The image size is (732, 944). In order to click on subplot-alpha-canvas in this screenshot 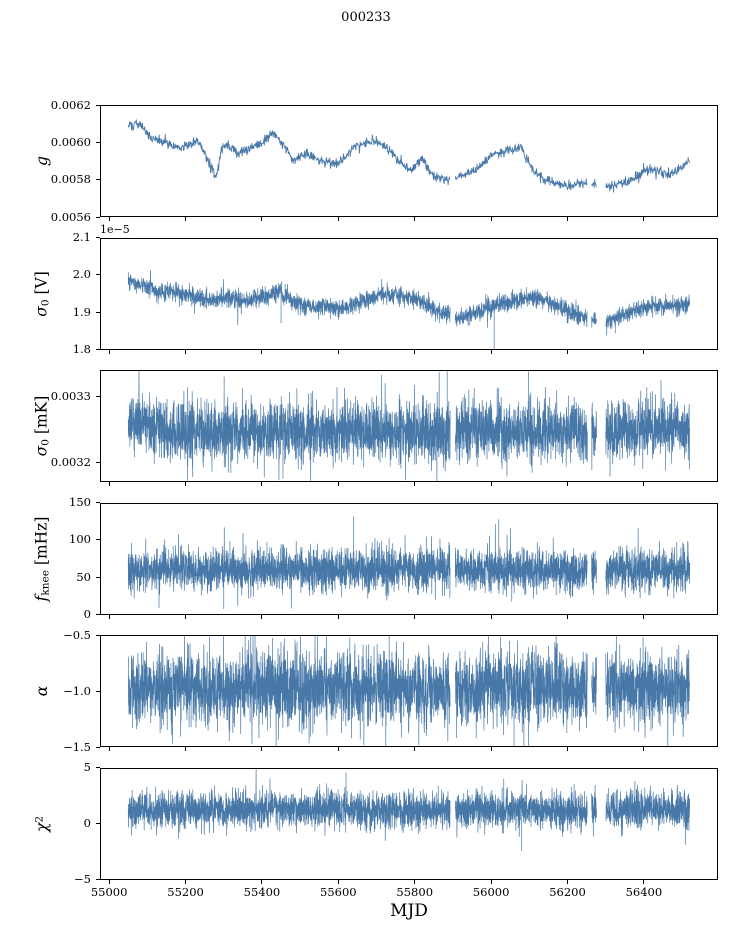, I will do `click(409, 691)`.